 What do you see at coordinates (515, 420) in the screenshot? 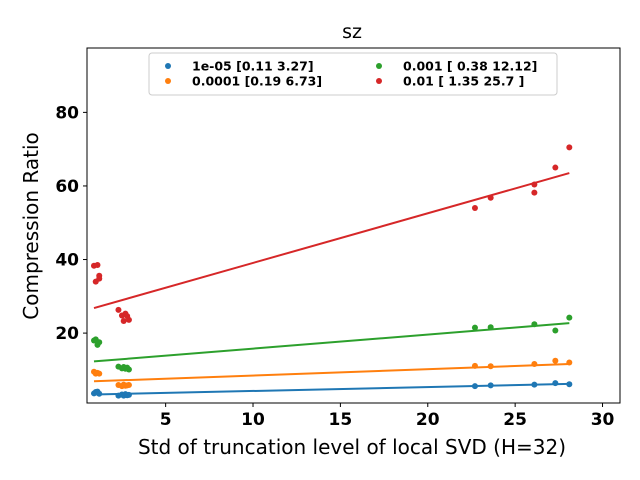
I see `x-tick-label: 25` at bounding box center [515, 420].